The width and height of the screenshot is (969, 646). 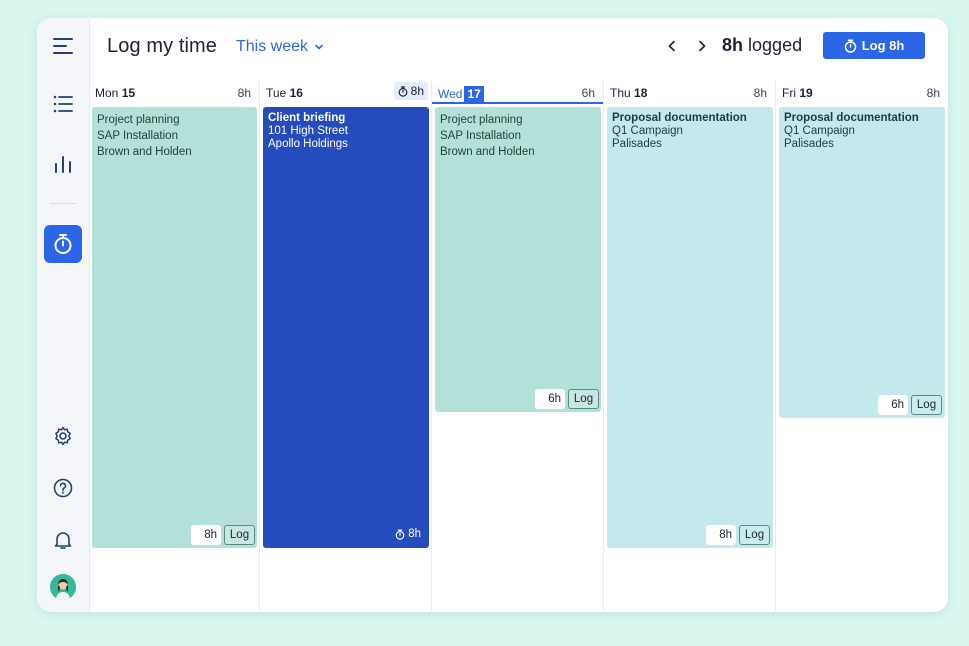 What do you see at coordinates (517, 92) in the screenshot?
I see `day-header-today: Wed 17 6h` at bounding box center [517, 92].